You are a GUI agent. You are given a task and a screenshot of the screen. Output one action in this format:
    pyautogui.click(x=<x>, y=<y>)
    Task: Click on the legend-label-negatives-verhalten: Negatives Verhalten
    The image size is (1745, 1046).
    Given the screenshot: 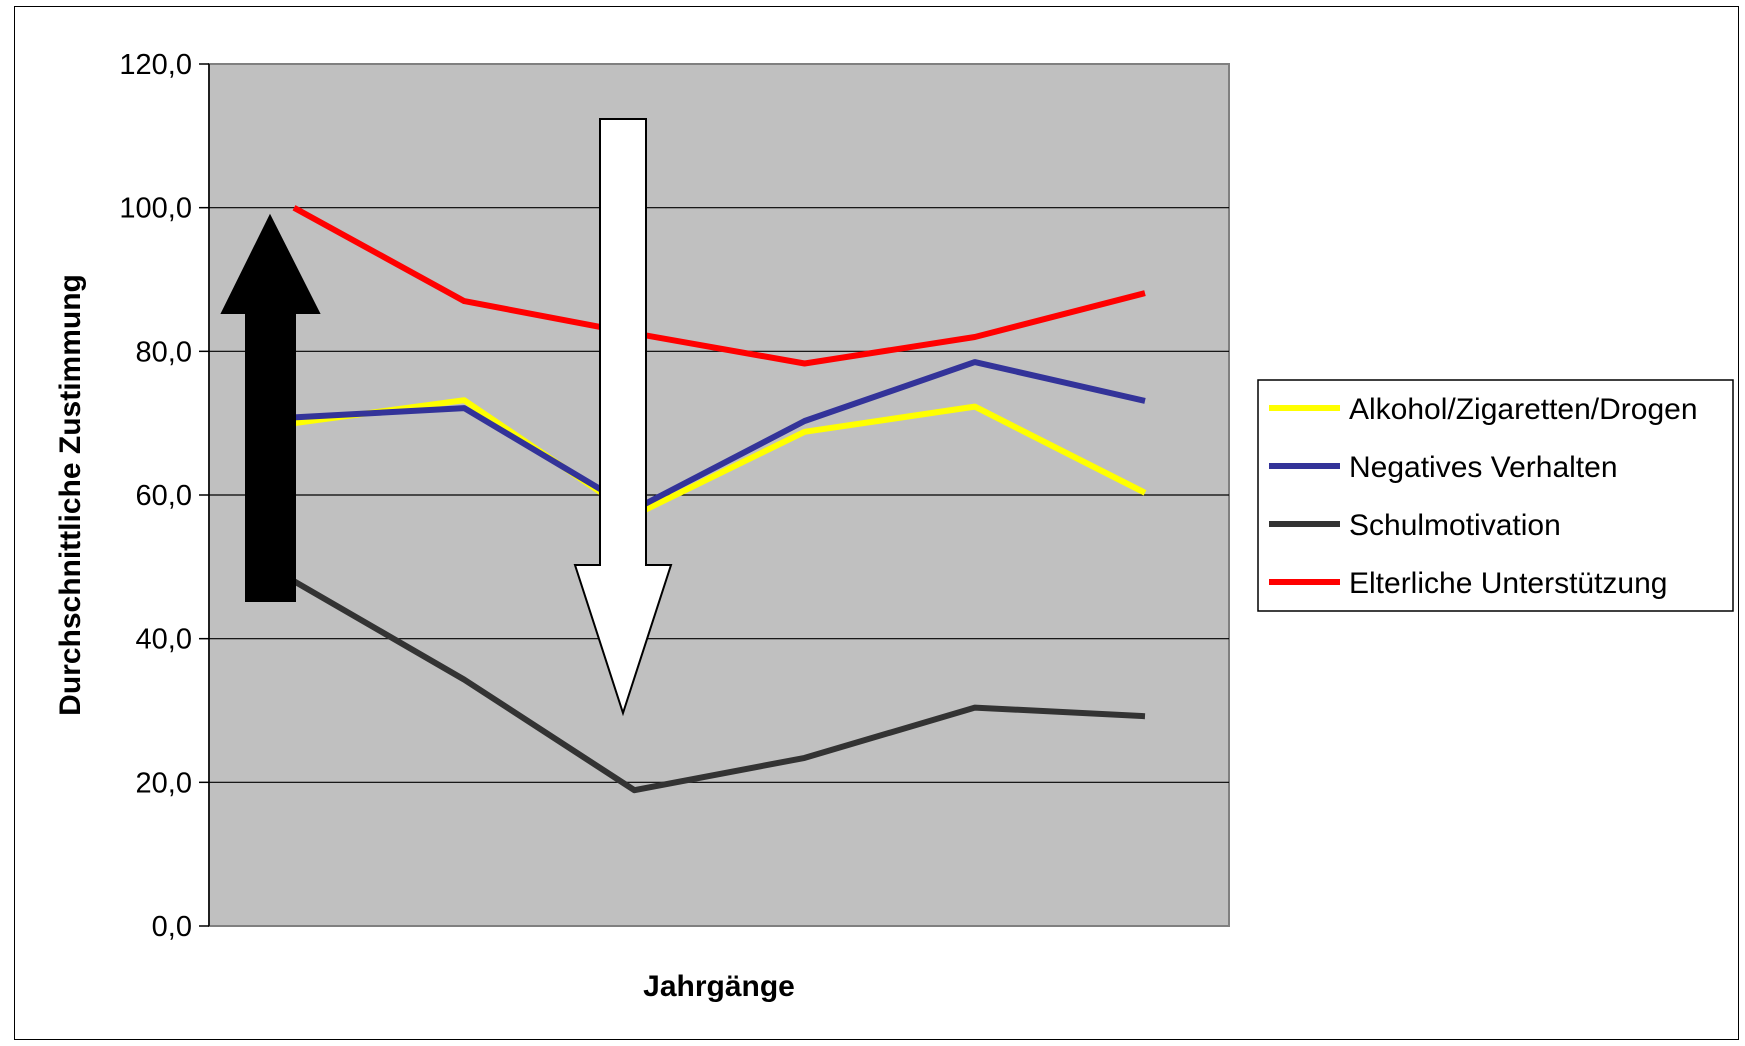 What is the action you would take?
    pyautogui.click(x=1483, y=467)
    